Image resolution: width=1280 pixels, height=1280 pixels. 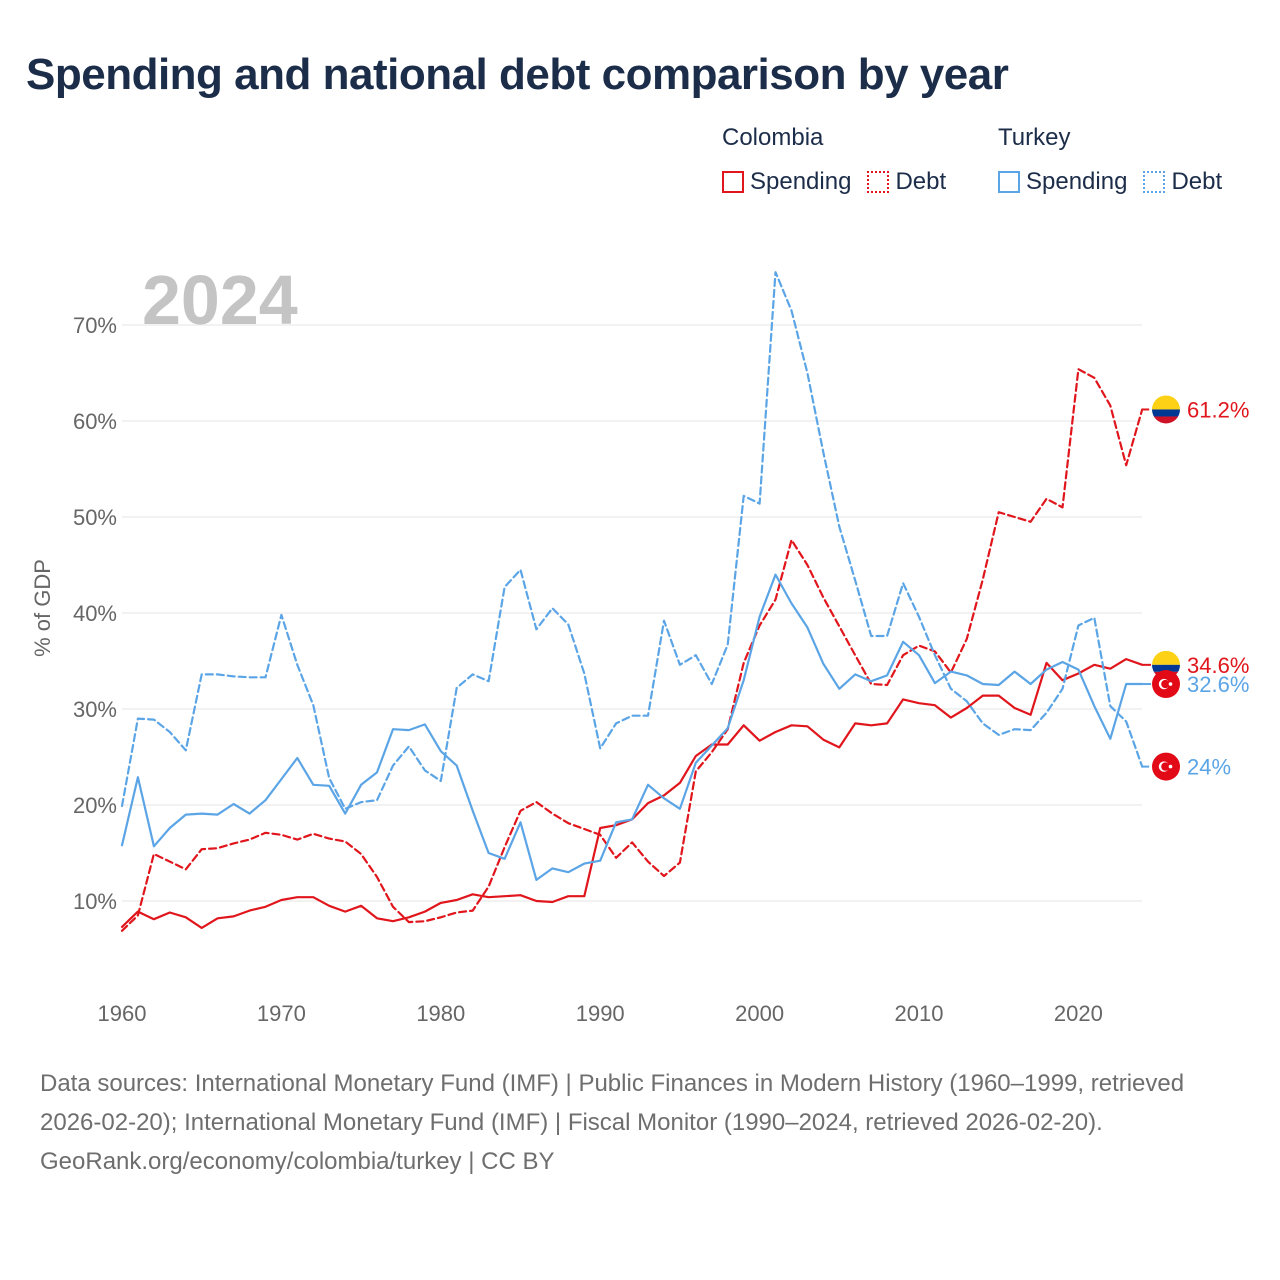 I want to click on legend-group-colombia: Colombia Spending Debt, so click(x=842, y=160).